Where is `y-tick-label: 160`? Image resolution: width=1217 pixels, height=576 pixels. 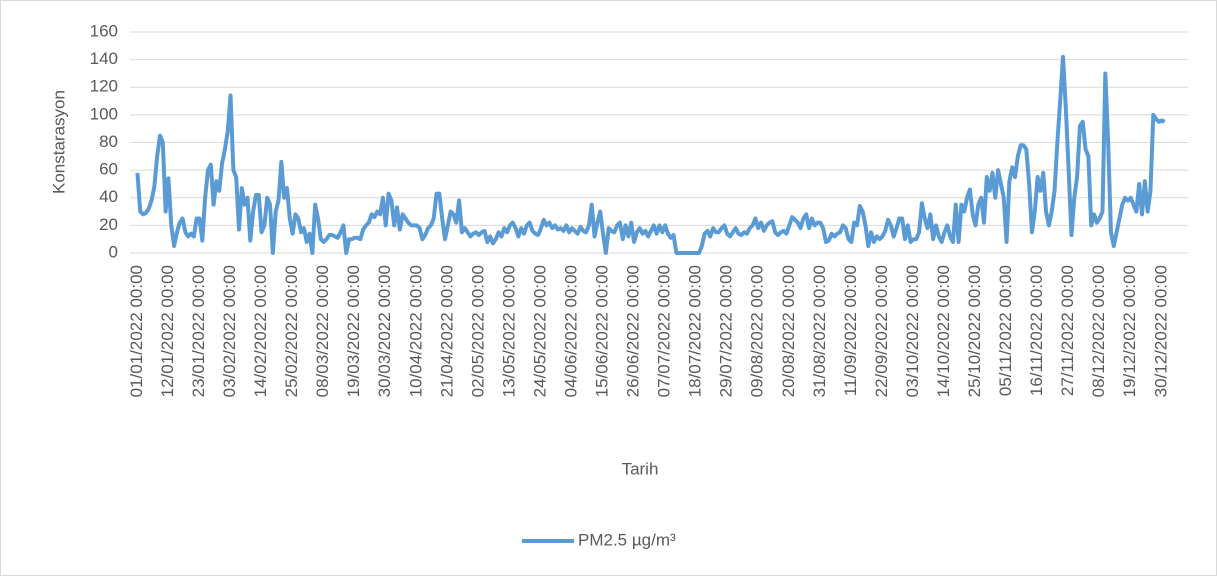
y-tick-label: 160 is located at coordinates (104, 30).